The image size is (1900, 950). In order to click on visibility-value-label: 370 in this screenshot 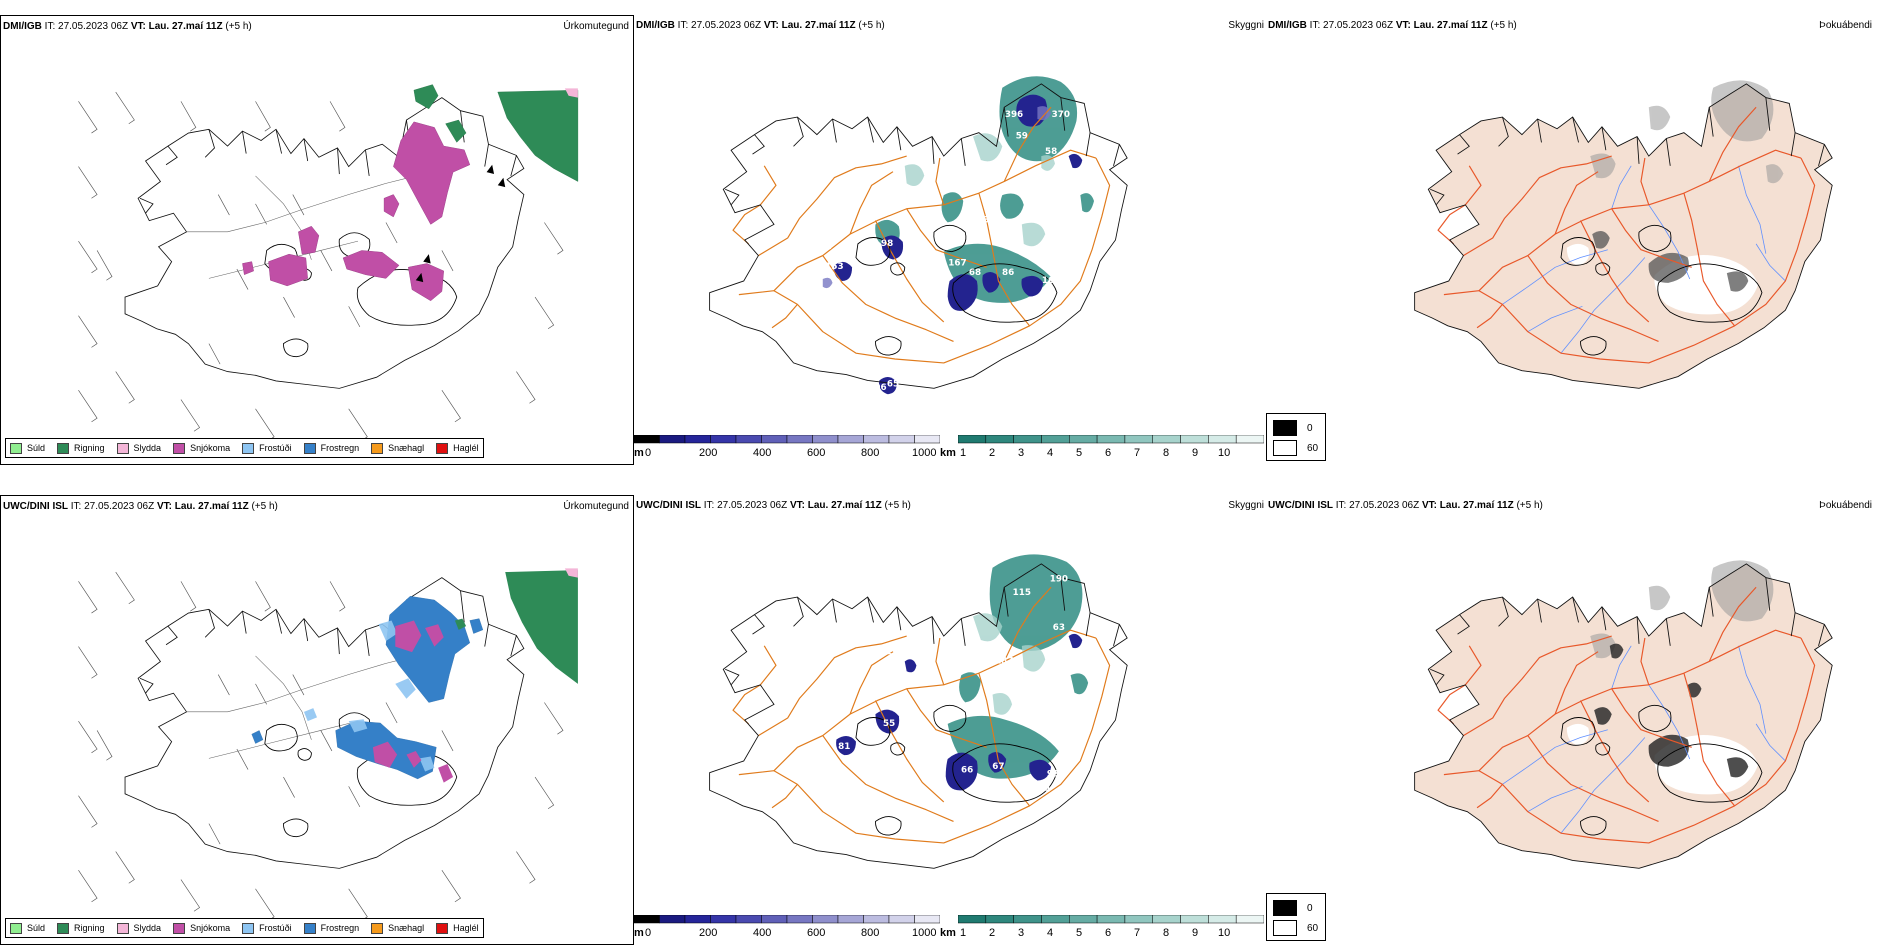, I will do `click(1061, 115)`.